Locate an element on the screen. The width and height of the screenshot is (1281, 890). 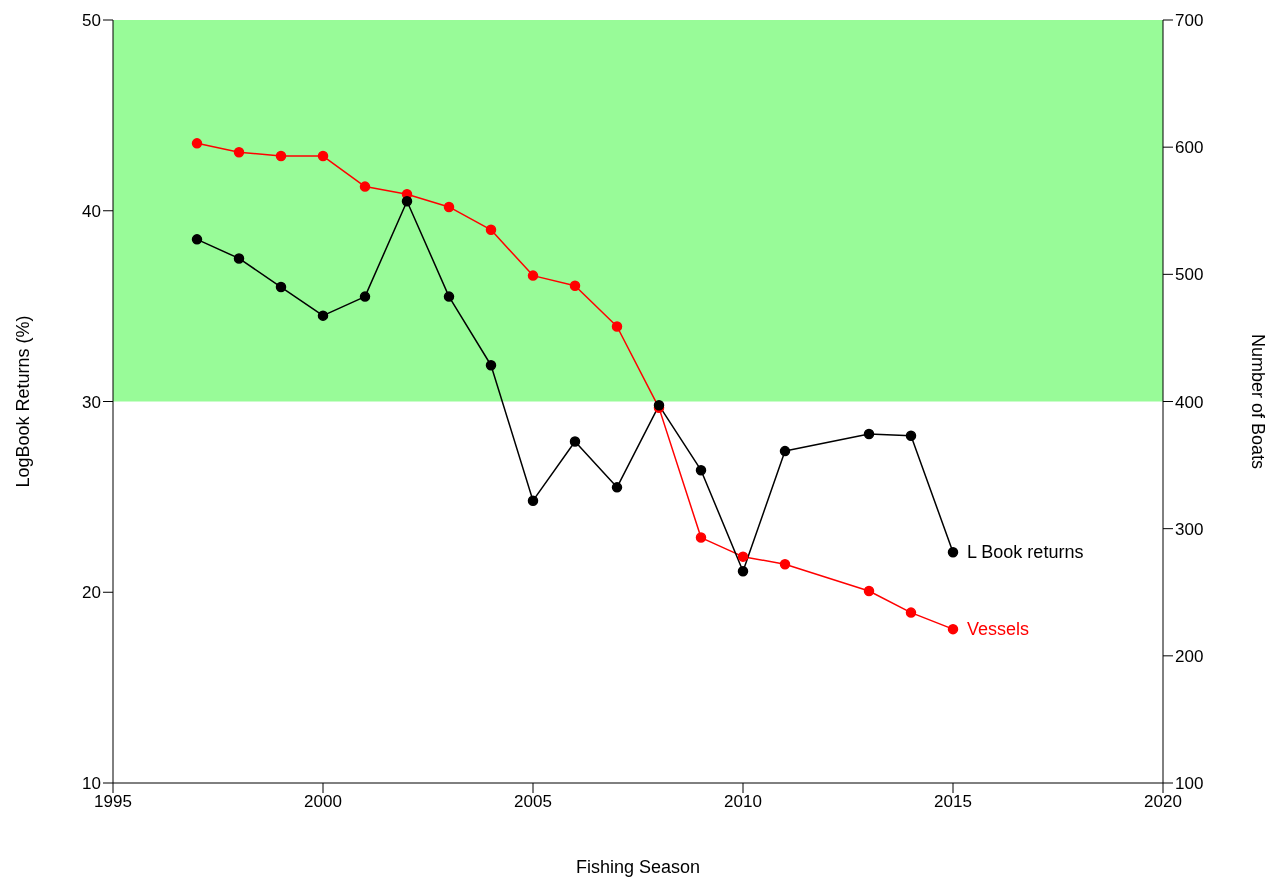
y2-tick-label: 400 is located at coordinates (1189, 402).